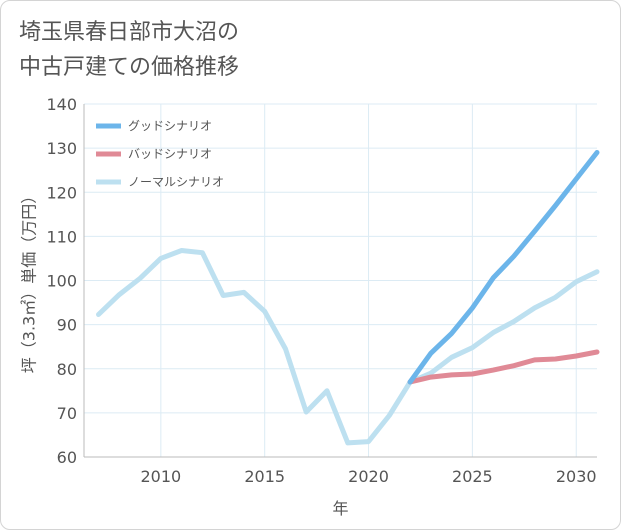 The image size is (621, 530). Describe the element at coordinates (29, 280) in the screenshot. I see `y-axis-label: 坪（3.3㎡）単価（万円）` at that location.